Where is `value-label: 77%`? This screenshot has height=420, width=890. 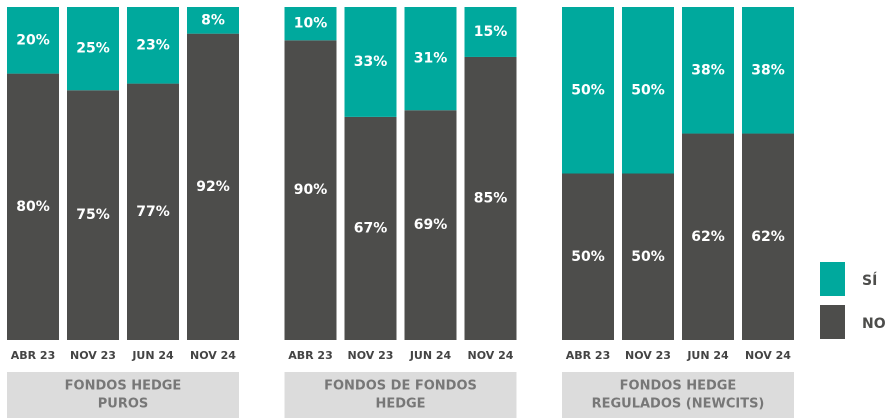 value-label: 77% is located at coordinates (153, 212).